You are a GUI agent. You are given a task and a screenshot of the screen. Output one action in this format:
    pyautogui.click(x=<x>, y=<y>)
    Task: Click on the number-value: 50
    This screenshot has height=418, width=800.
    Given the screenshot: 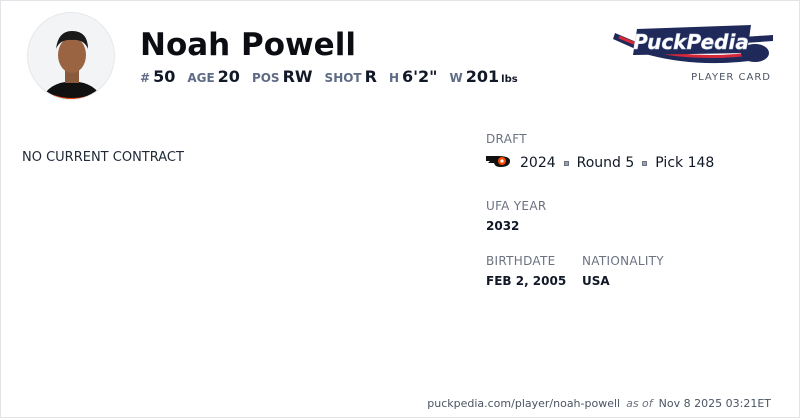 What is the action you would take?
    pyautogui.click(x=164, y=76)
    